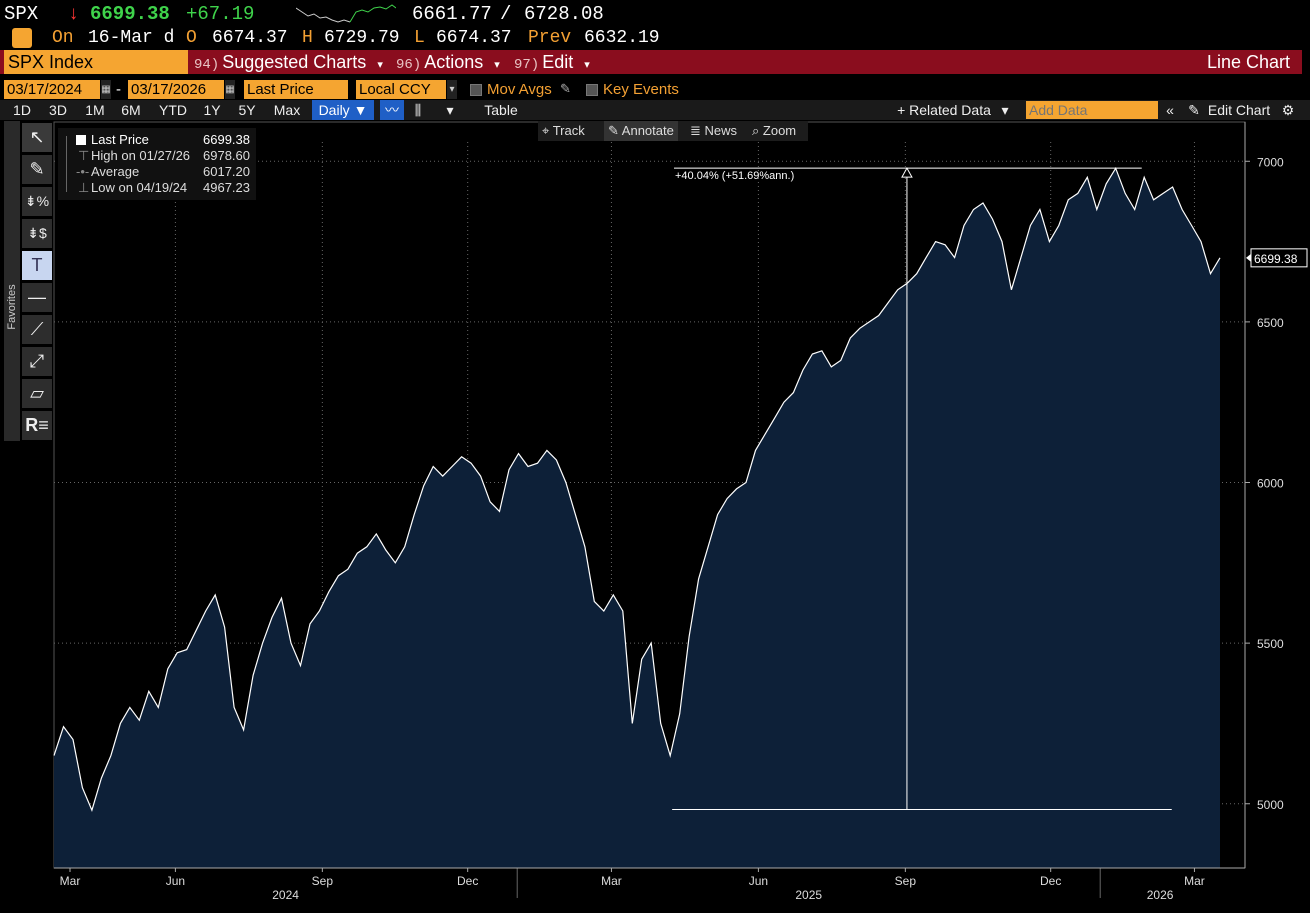  Describe the element at coordinates (130, 14) in the screenshot. I see `last-price: 6699.38` at that location.